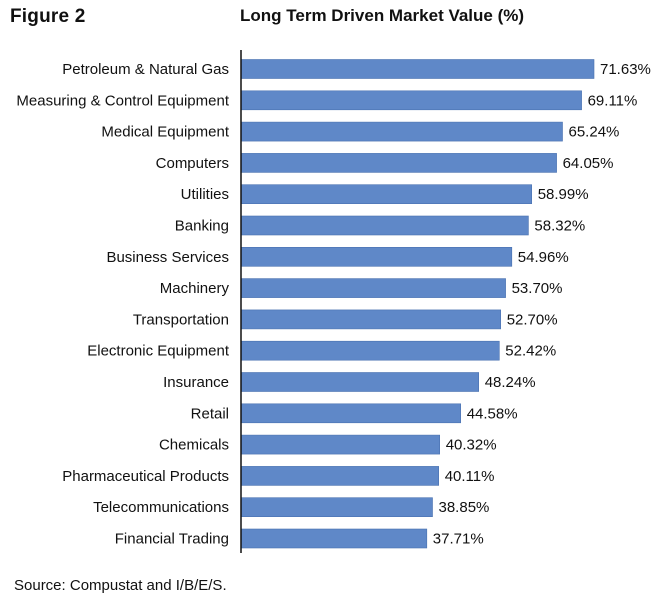 The height and width of the screenshot is (600, 661). I want to click on value-label: 52.70%, so click(532, 319).